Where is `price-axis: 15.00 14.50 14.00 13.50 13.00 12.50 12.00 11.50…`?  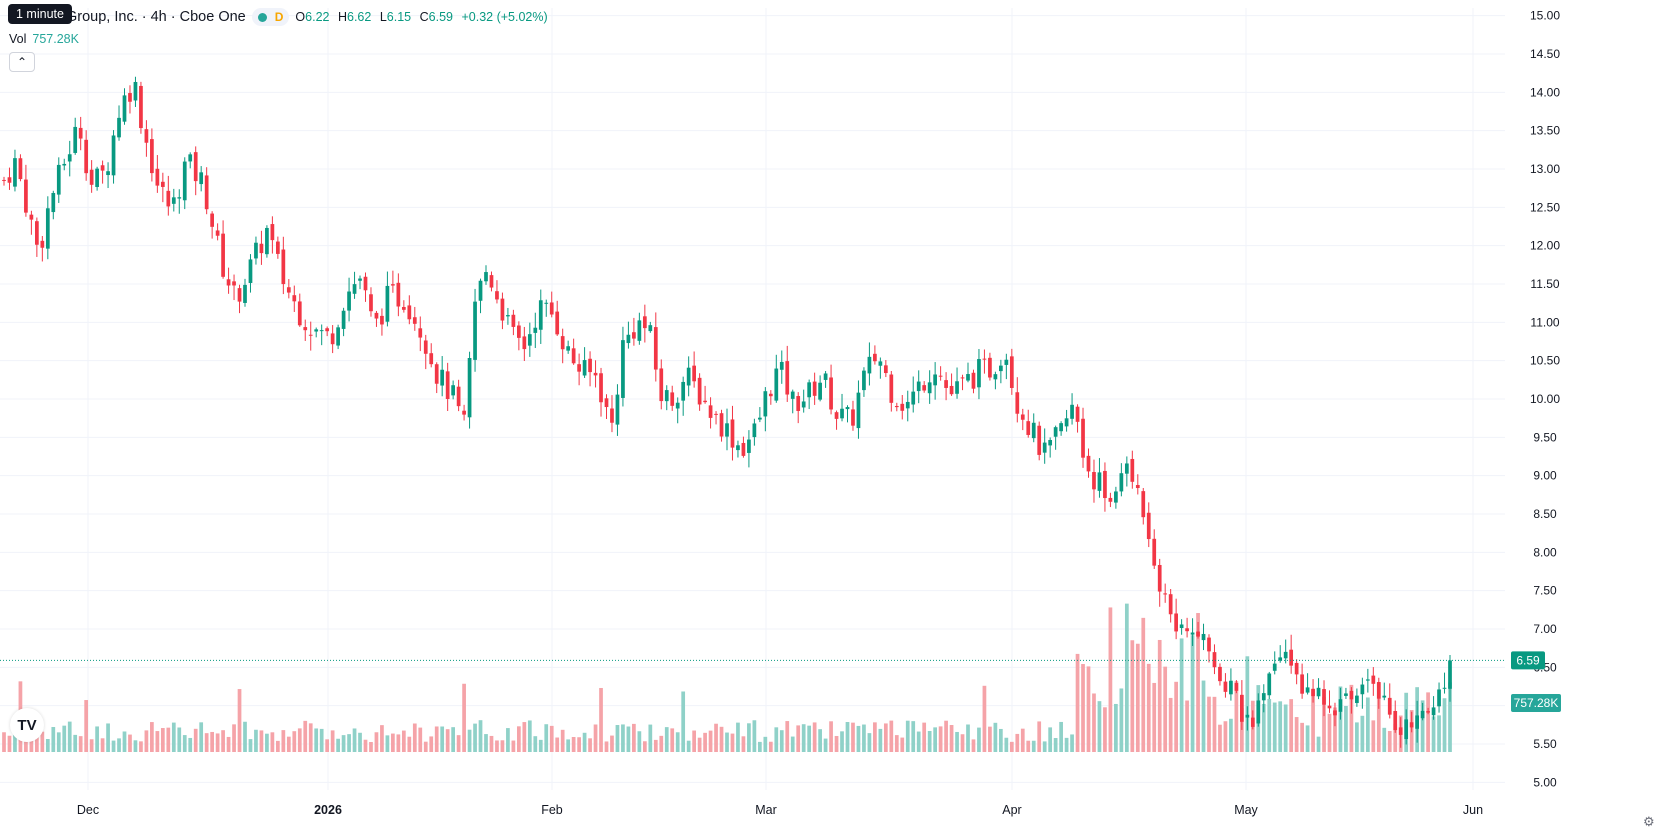 price-axis: 15.00 14.50 14.00 13.50 13.00 12.50 12.00 11.50… is located at coordinates (1545, 399).